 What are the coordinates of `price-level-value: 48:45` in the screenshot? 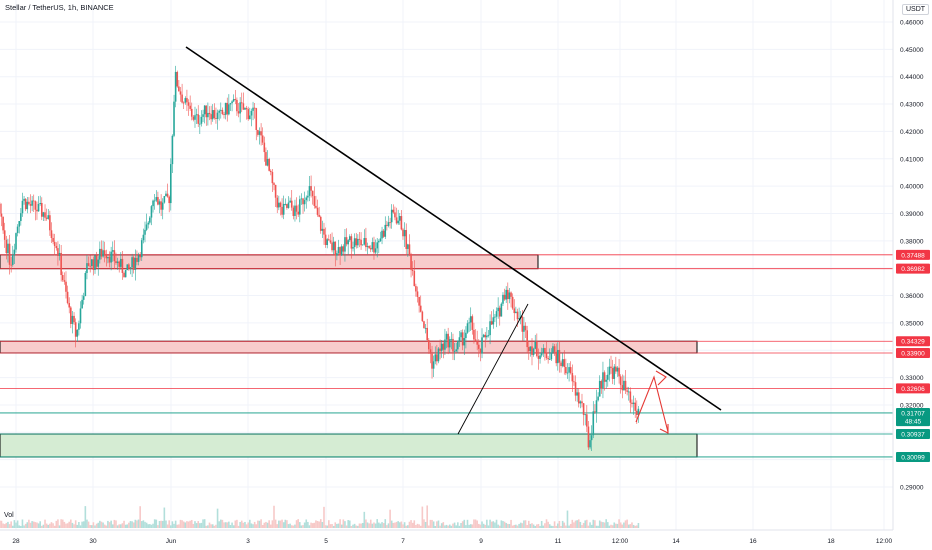 It's located at (913, 422).